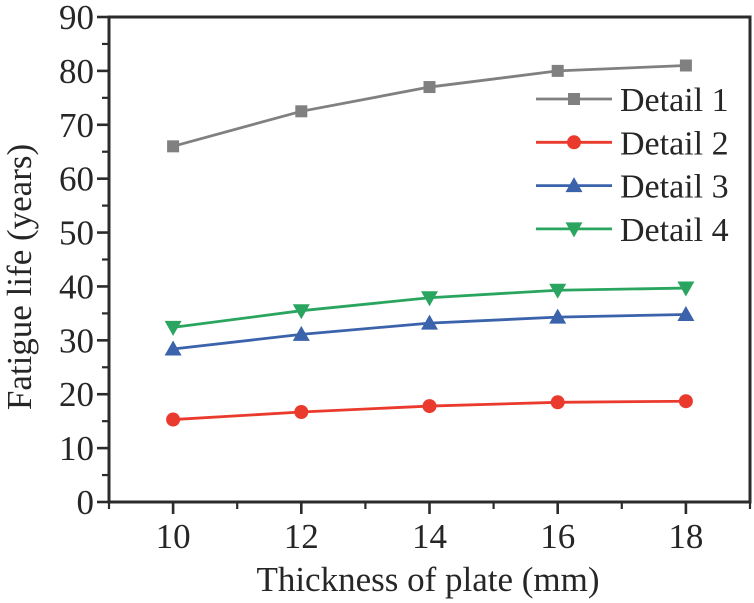 The image size is (754, 603). What do you see at coordinates (76, 394) in the screenshot?
I see `y-tick-label: 20` at bounding box center [76, 394].